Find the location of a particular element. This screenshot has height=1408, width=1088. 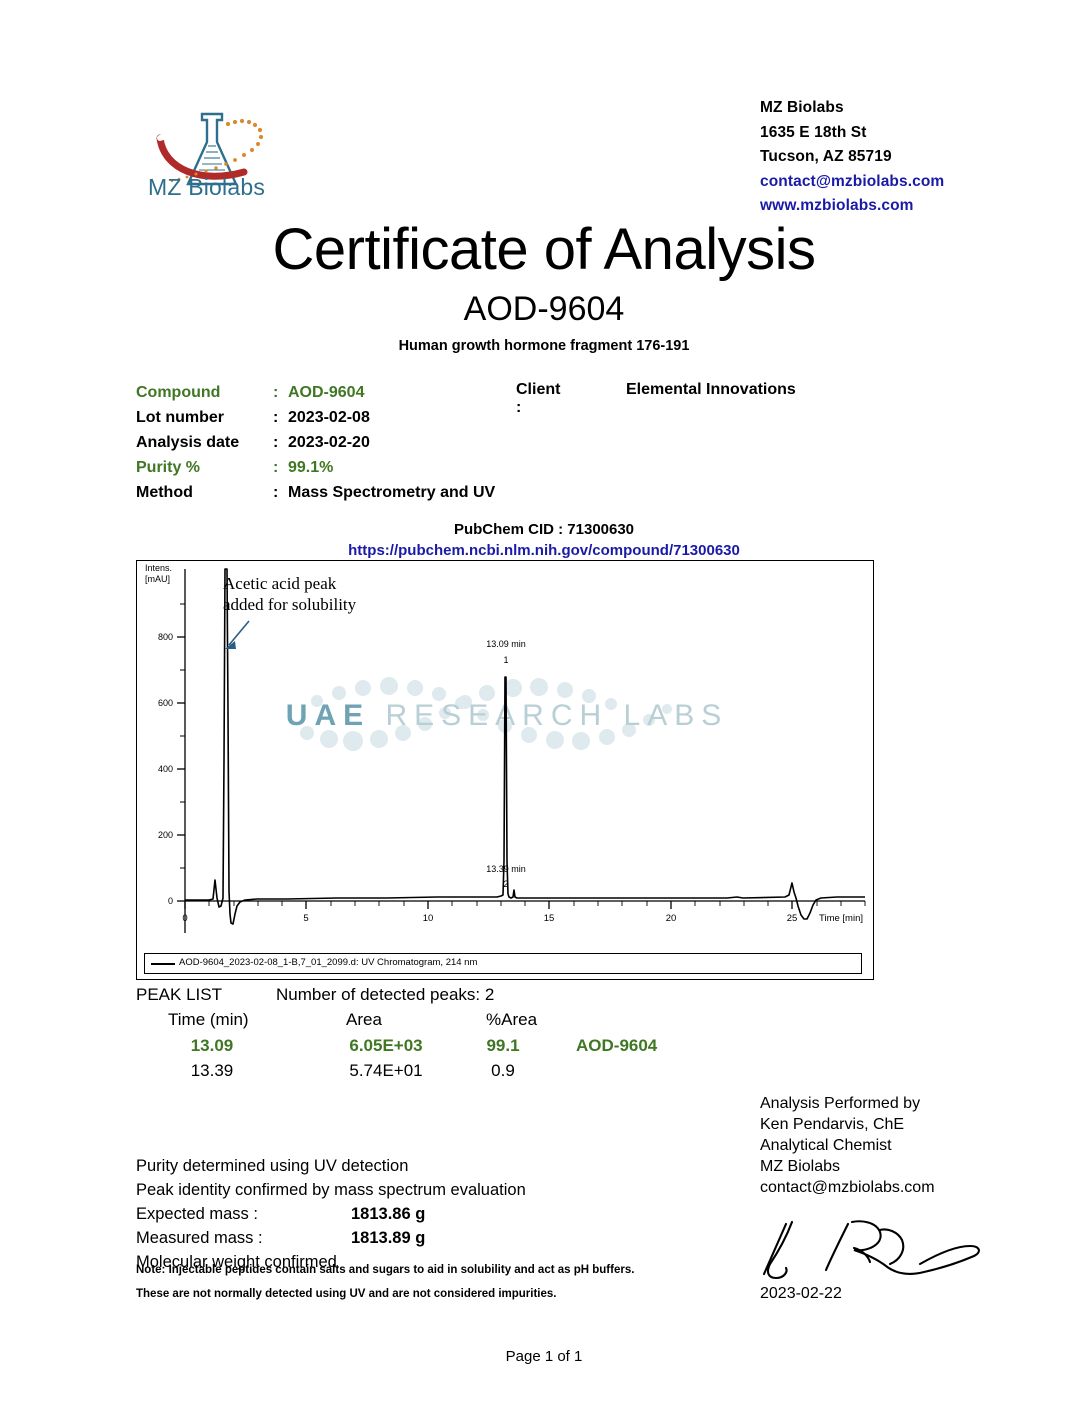

info-row-compound: Compound : AOD-9604 is located at coordinates (416, 392).